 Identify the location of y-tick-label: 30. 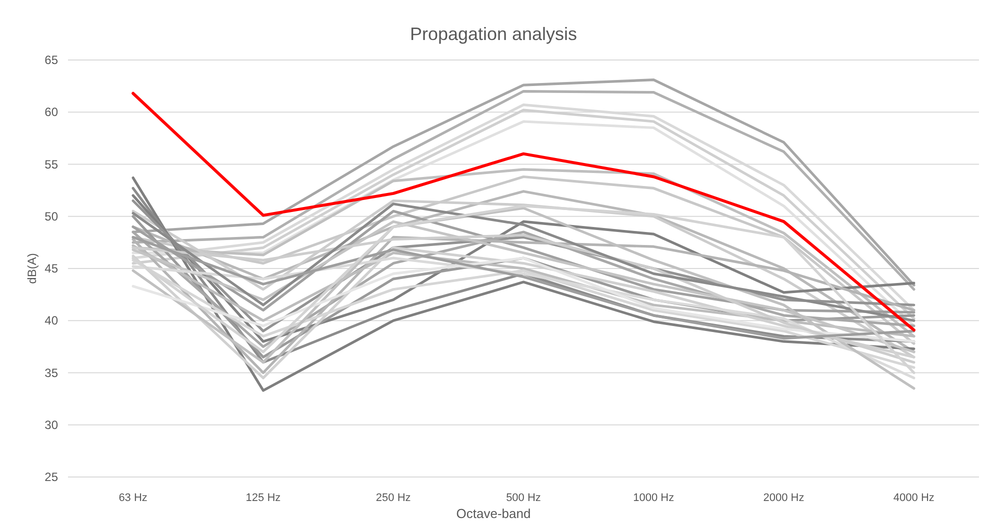
(51, 425).